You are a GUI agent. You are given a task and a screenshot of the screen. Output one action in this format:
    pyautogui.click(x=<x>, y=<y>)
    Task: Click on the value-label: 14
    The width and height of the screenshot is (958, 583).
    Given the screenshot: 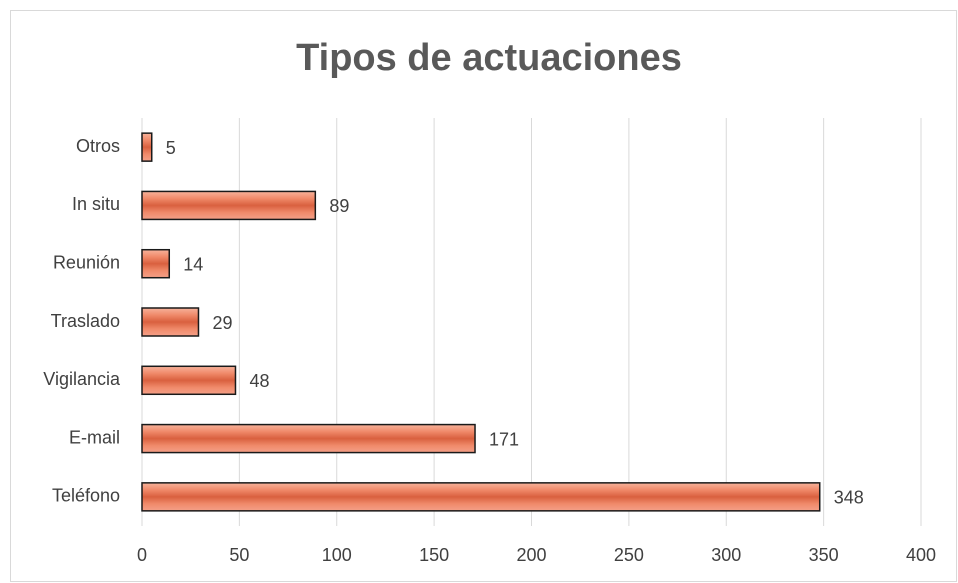 What is the action you would take?
    pyautogui.click(x=193, y=264)
    